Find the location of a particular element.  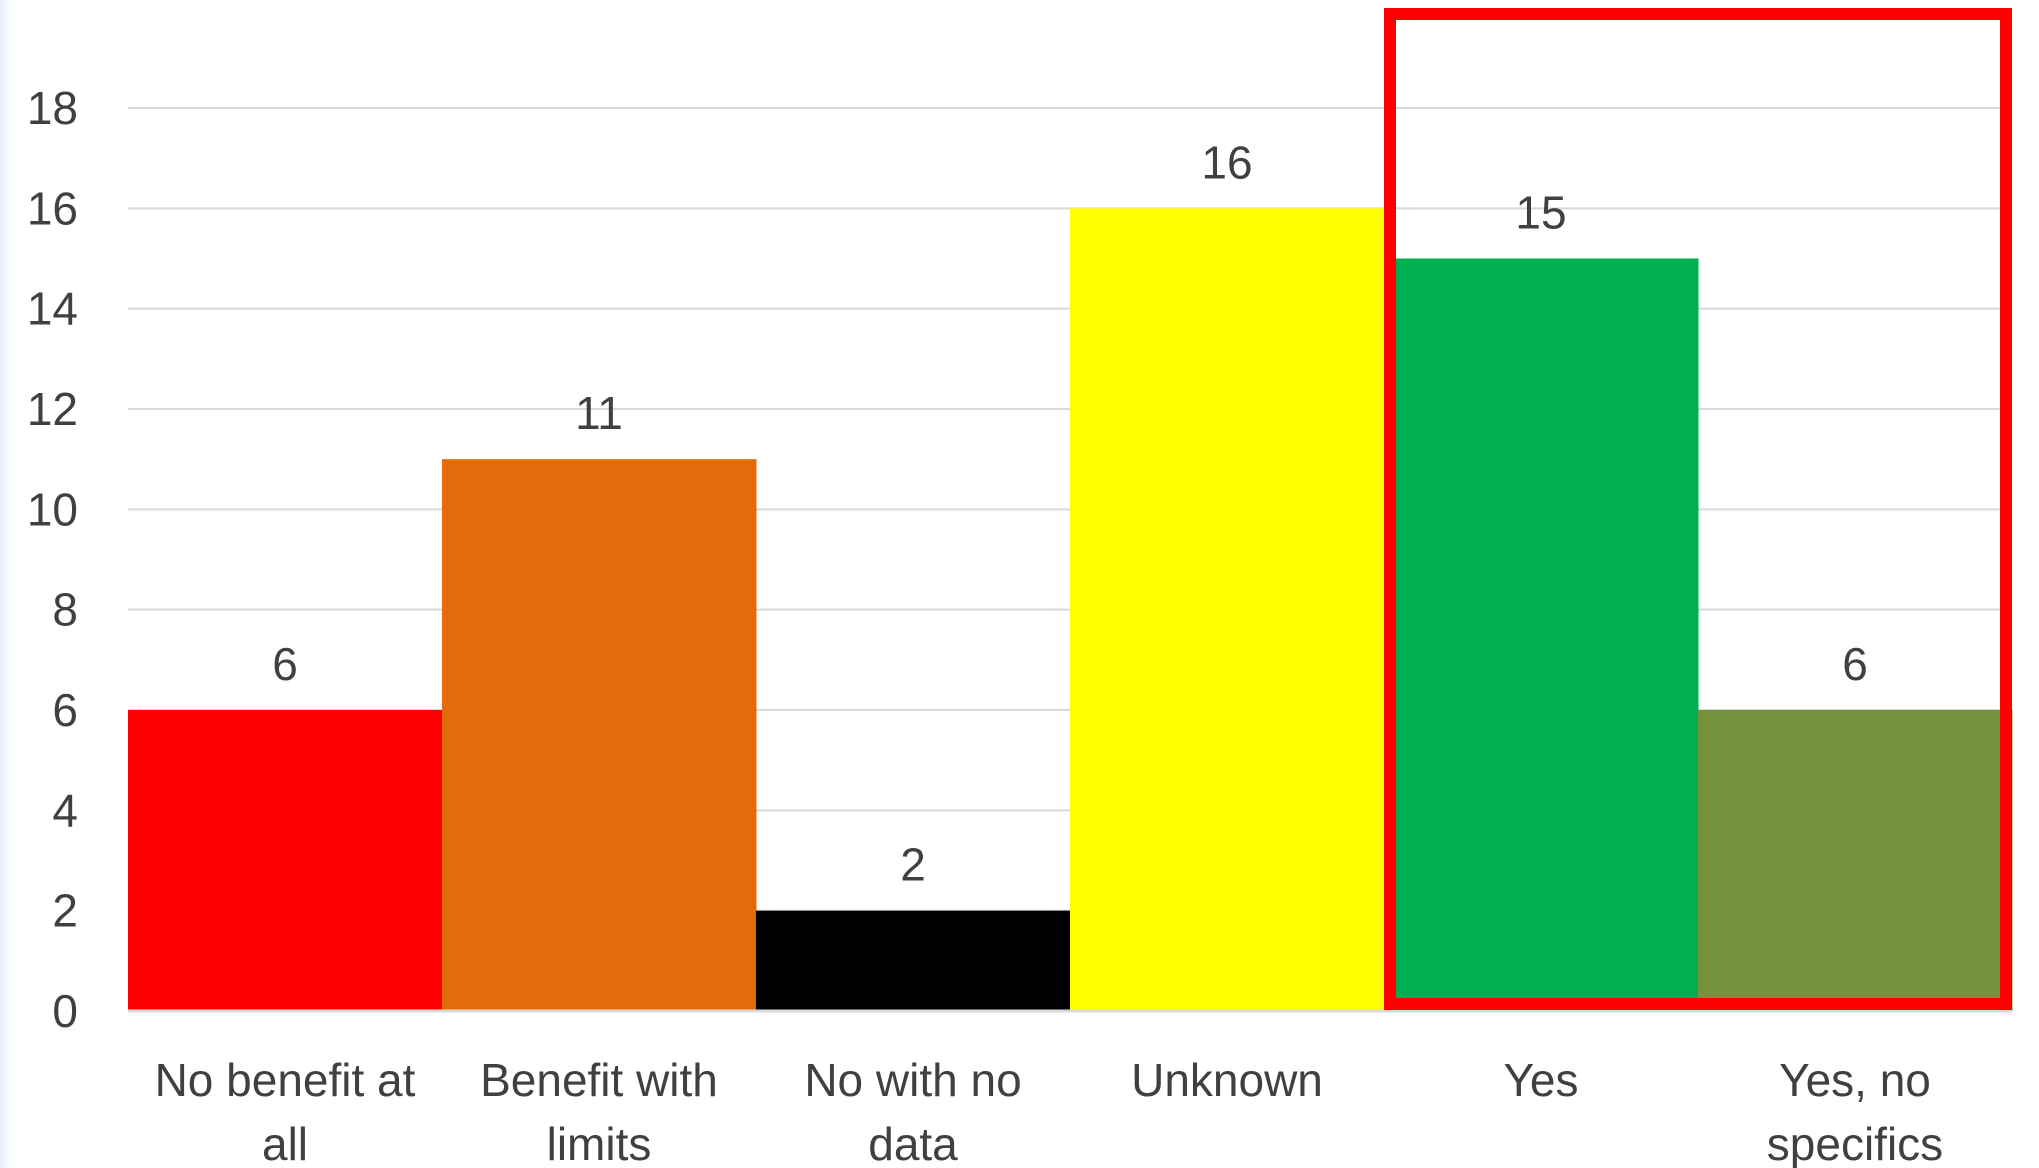

y-tick-label-10: 10 is located at coordinates (52, 509).